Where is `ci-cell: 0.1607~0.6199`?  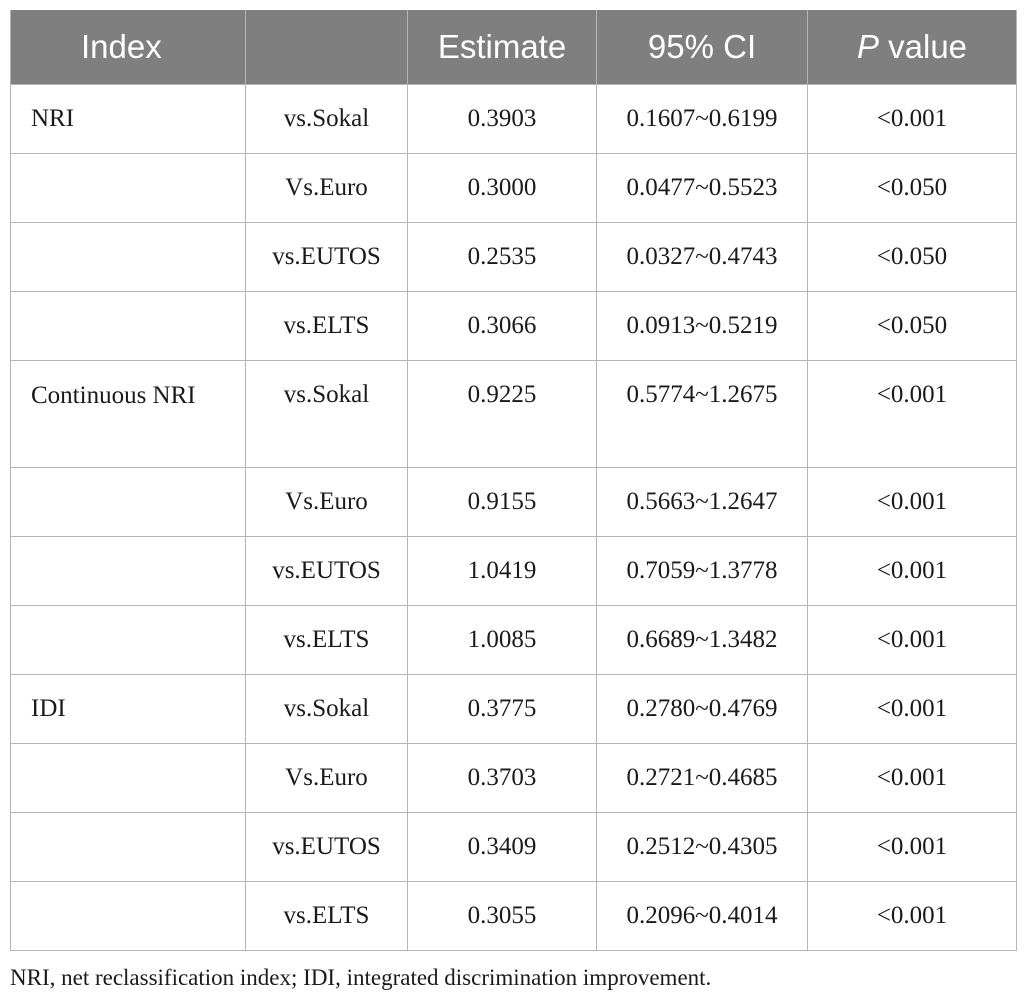 ci-cell: 0.1607~0.6199 is located at coordinates (702, 119).